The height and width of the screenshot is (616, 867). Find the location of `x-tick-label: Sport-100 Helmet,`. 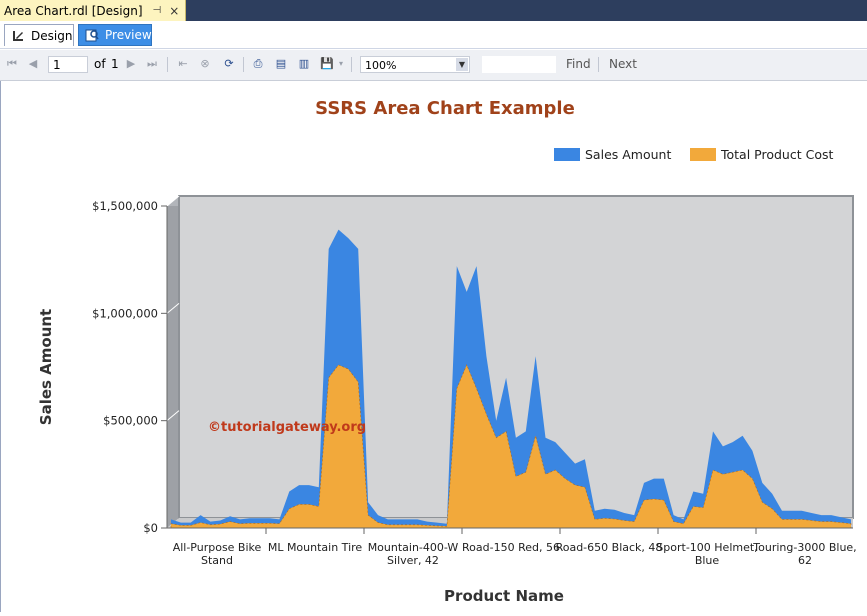

x-tick-label: Sport-100 Helmet, is located at coordinates (706, 547).